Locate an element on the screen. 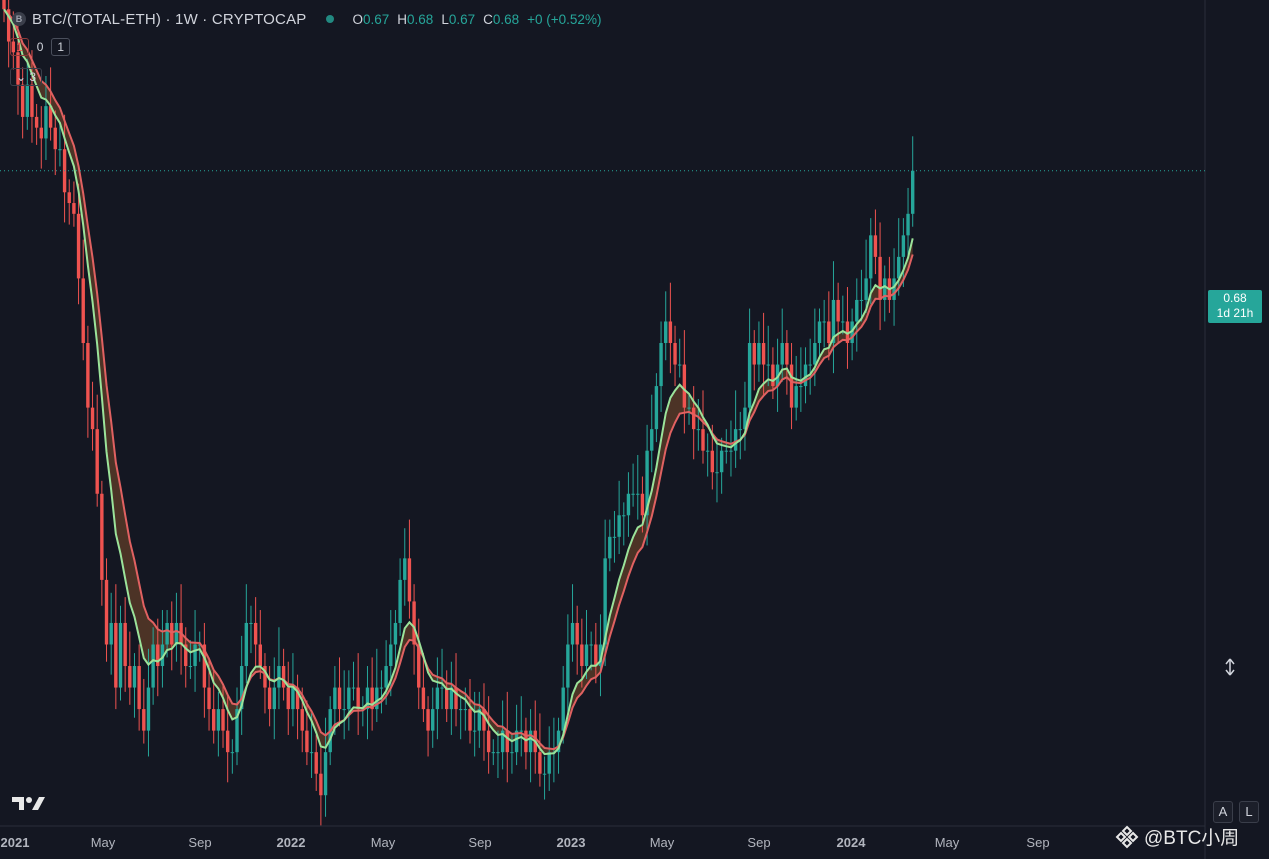  indicator-collapse: ⌄ 3 is located at coordinates (26, 77).